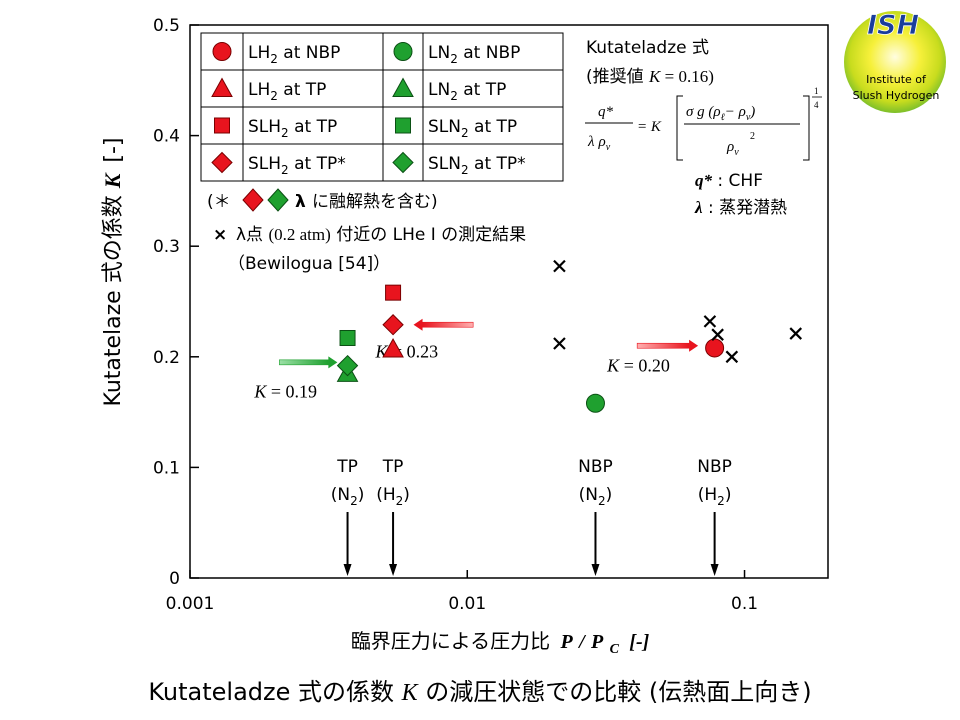 The image size is (960, 720). I want to click on ln2_nbp-point, so click(595, 403).